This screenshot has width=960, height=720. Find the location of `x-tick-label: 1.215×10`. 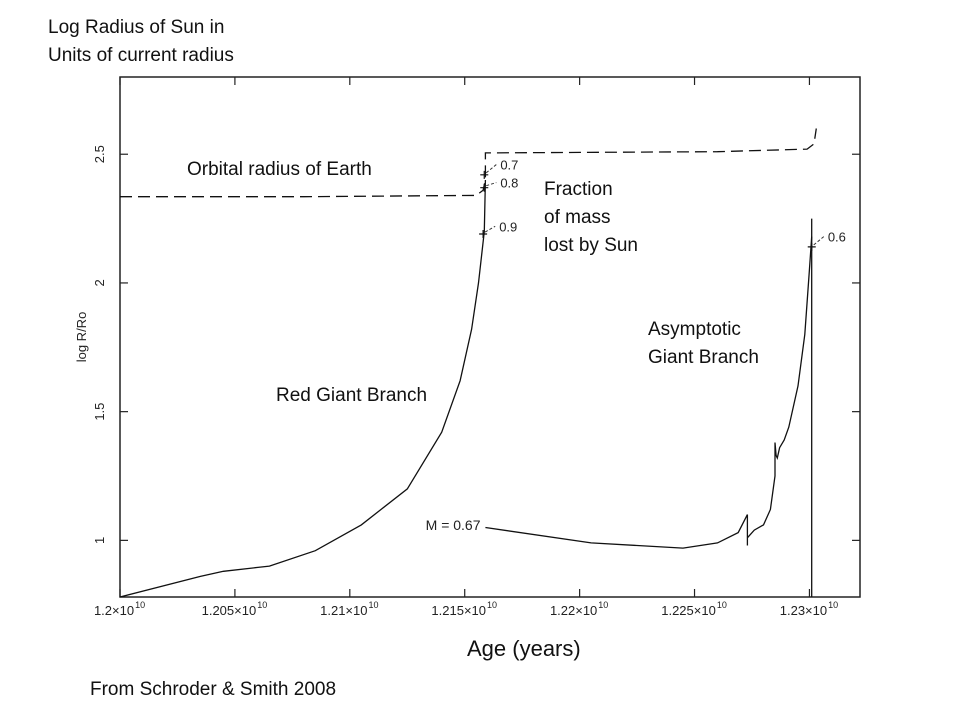

x-tick-label: 1.215×10 is located at coordinates (458, 610).